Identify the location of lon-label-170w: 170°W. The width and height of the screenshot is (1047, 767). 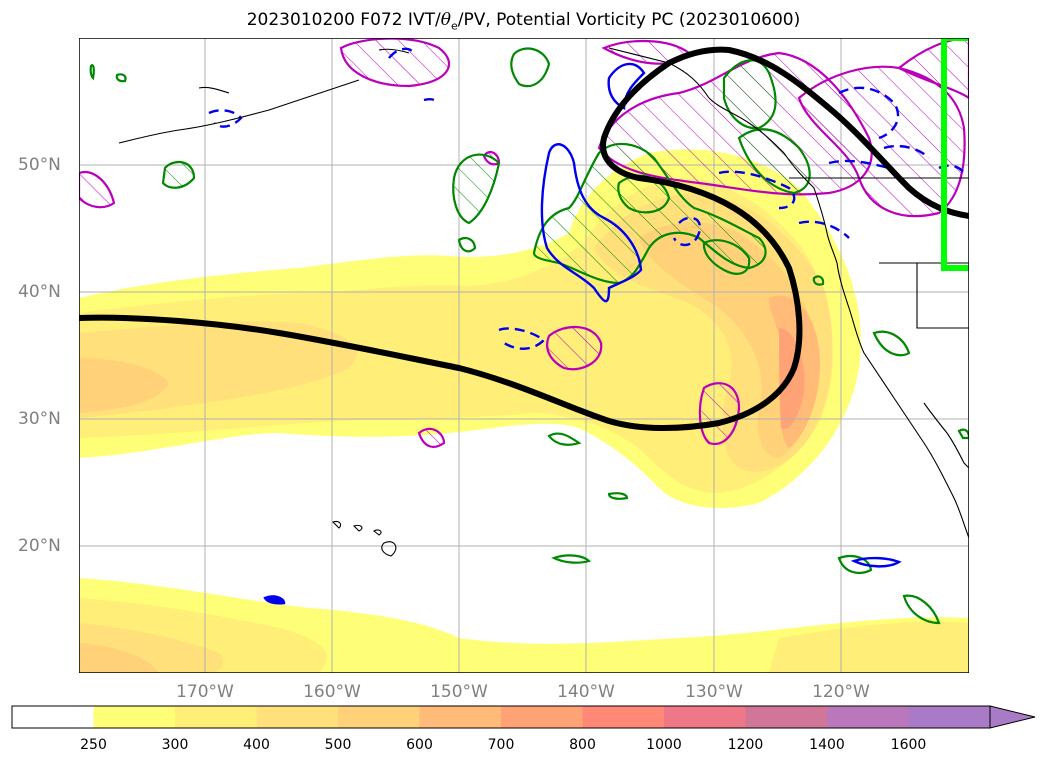
(205, 692).